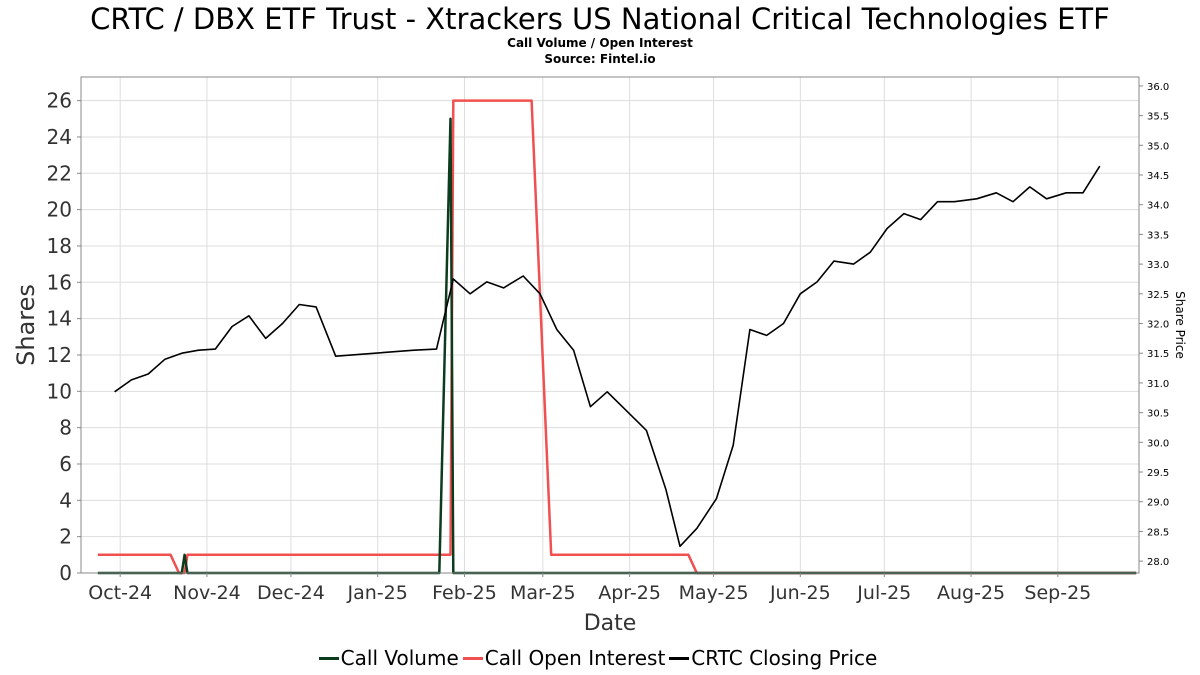  I want to click on x-tick-label: May-25, so click(714, 593).